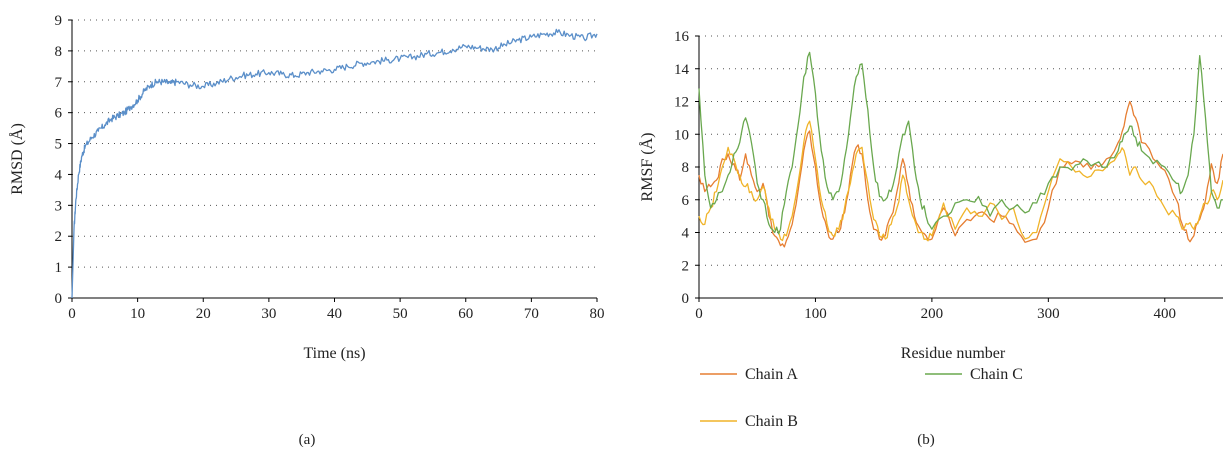  What do you see at coordinates (307, 440) in the screenshot?
I see `panel-label: (a)` at bounding box center [307, 440].